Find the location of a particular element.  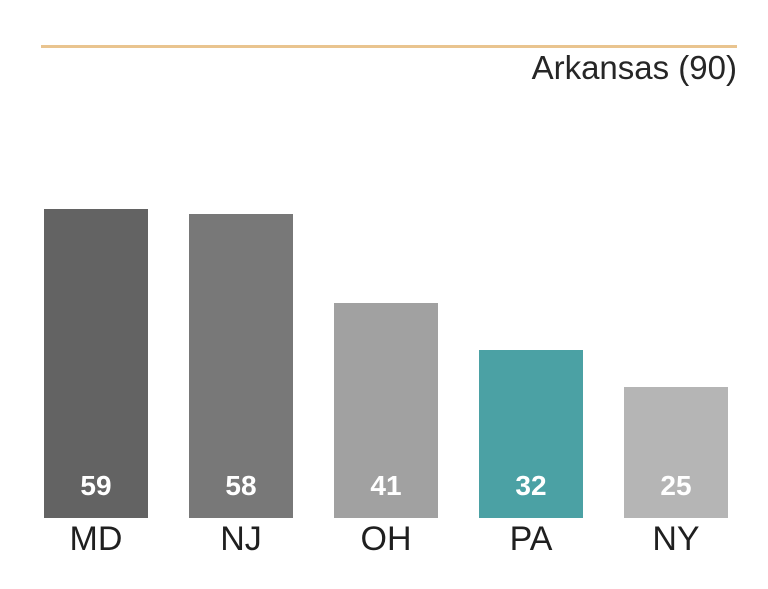

bar-slot-nj: 58 is located at coordinates (241, 282).